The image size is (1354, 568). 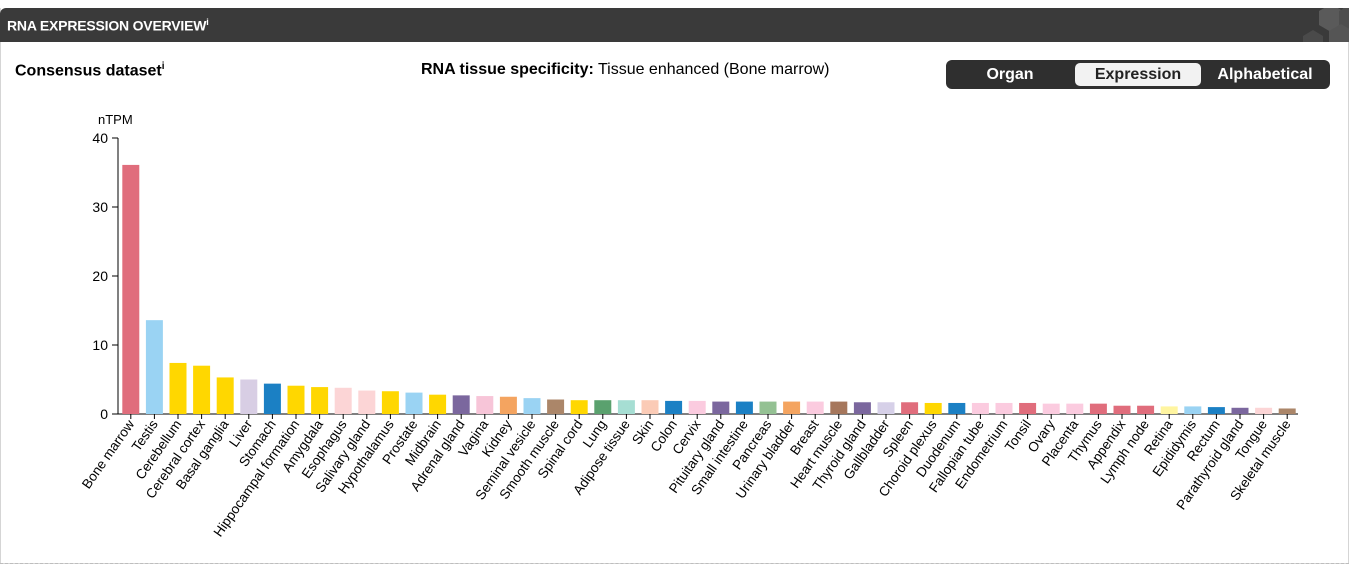 What do you see at coordinates (674, 407) in the screenshot?
I see `bar-colon` at bounding box center [674, 407].